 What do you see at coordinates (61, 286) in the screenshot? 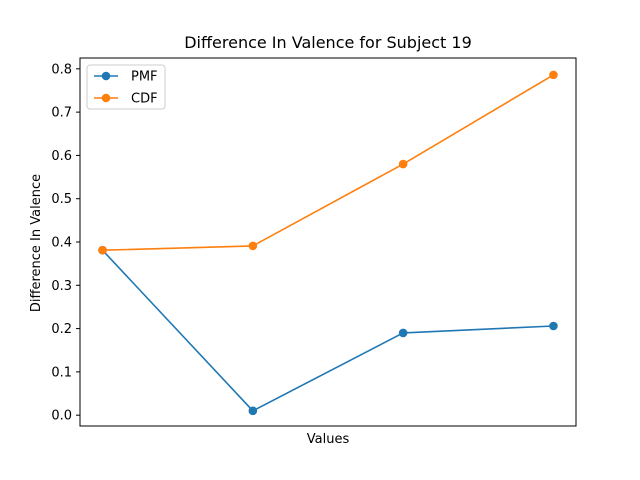
I see `y-tick-label: 0.3` at bounding box center [61, 286].